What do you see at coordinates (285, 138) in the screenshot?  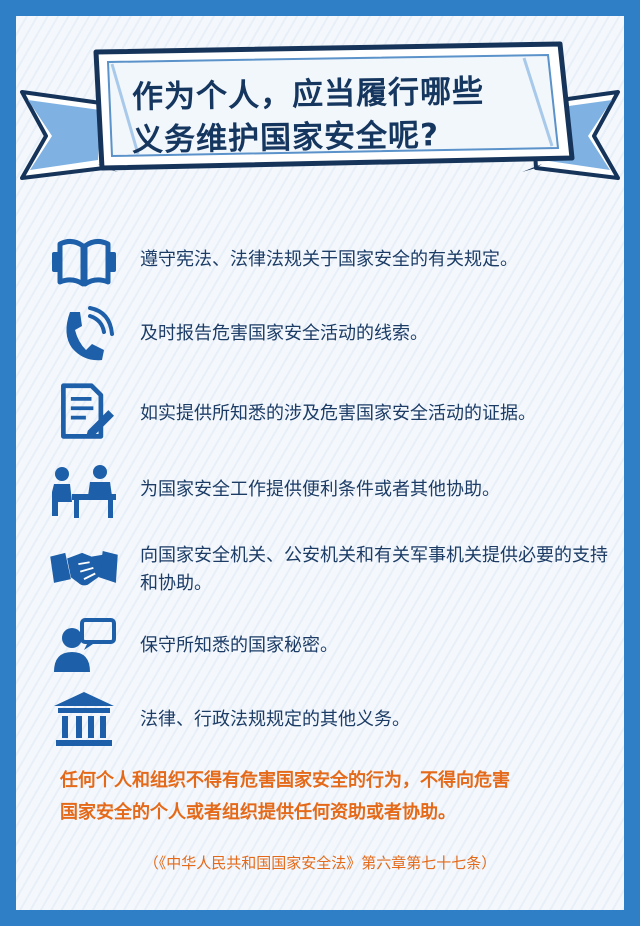 I see `title-line-2: 义务维护国家安全呢?` at bounding box center [285, 138].